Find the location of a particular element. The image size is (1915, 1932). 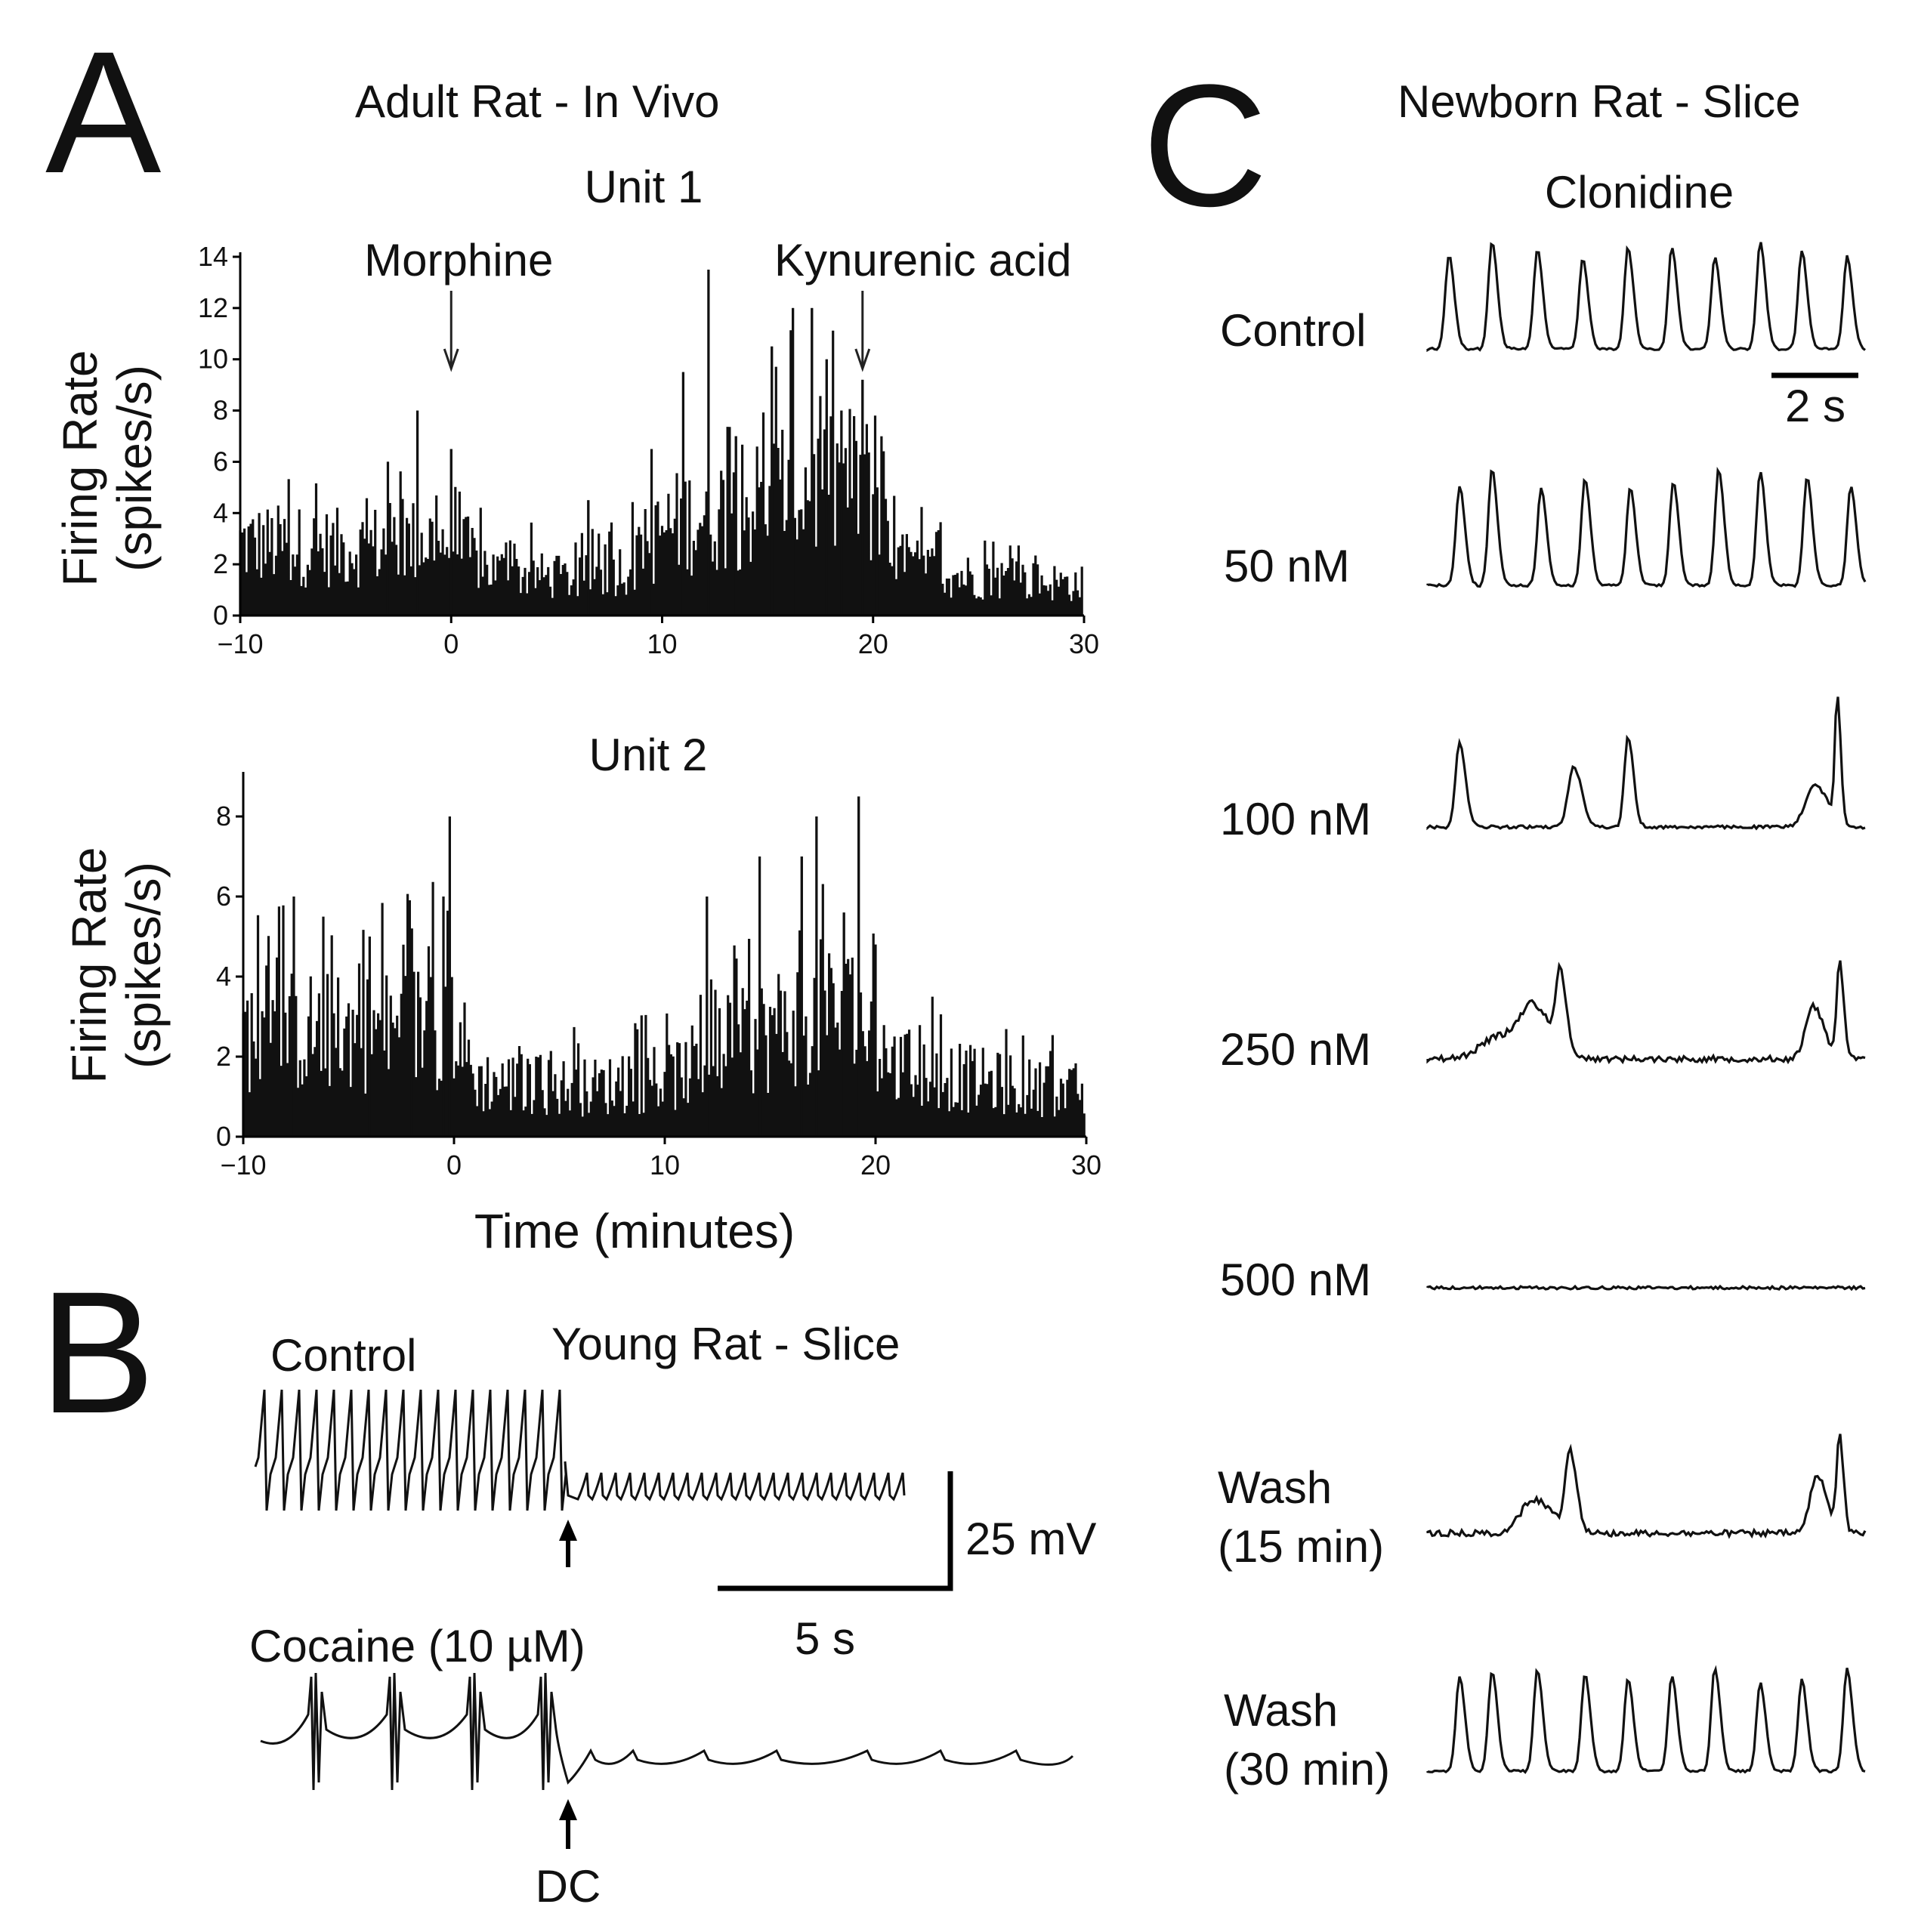

dc-arrow-bottom is located at coordinates (568, 1824).